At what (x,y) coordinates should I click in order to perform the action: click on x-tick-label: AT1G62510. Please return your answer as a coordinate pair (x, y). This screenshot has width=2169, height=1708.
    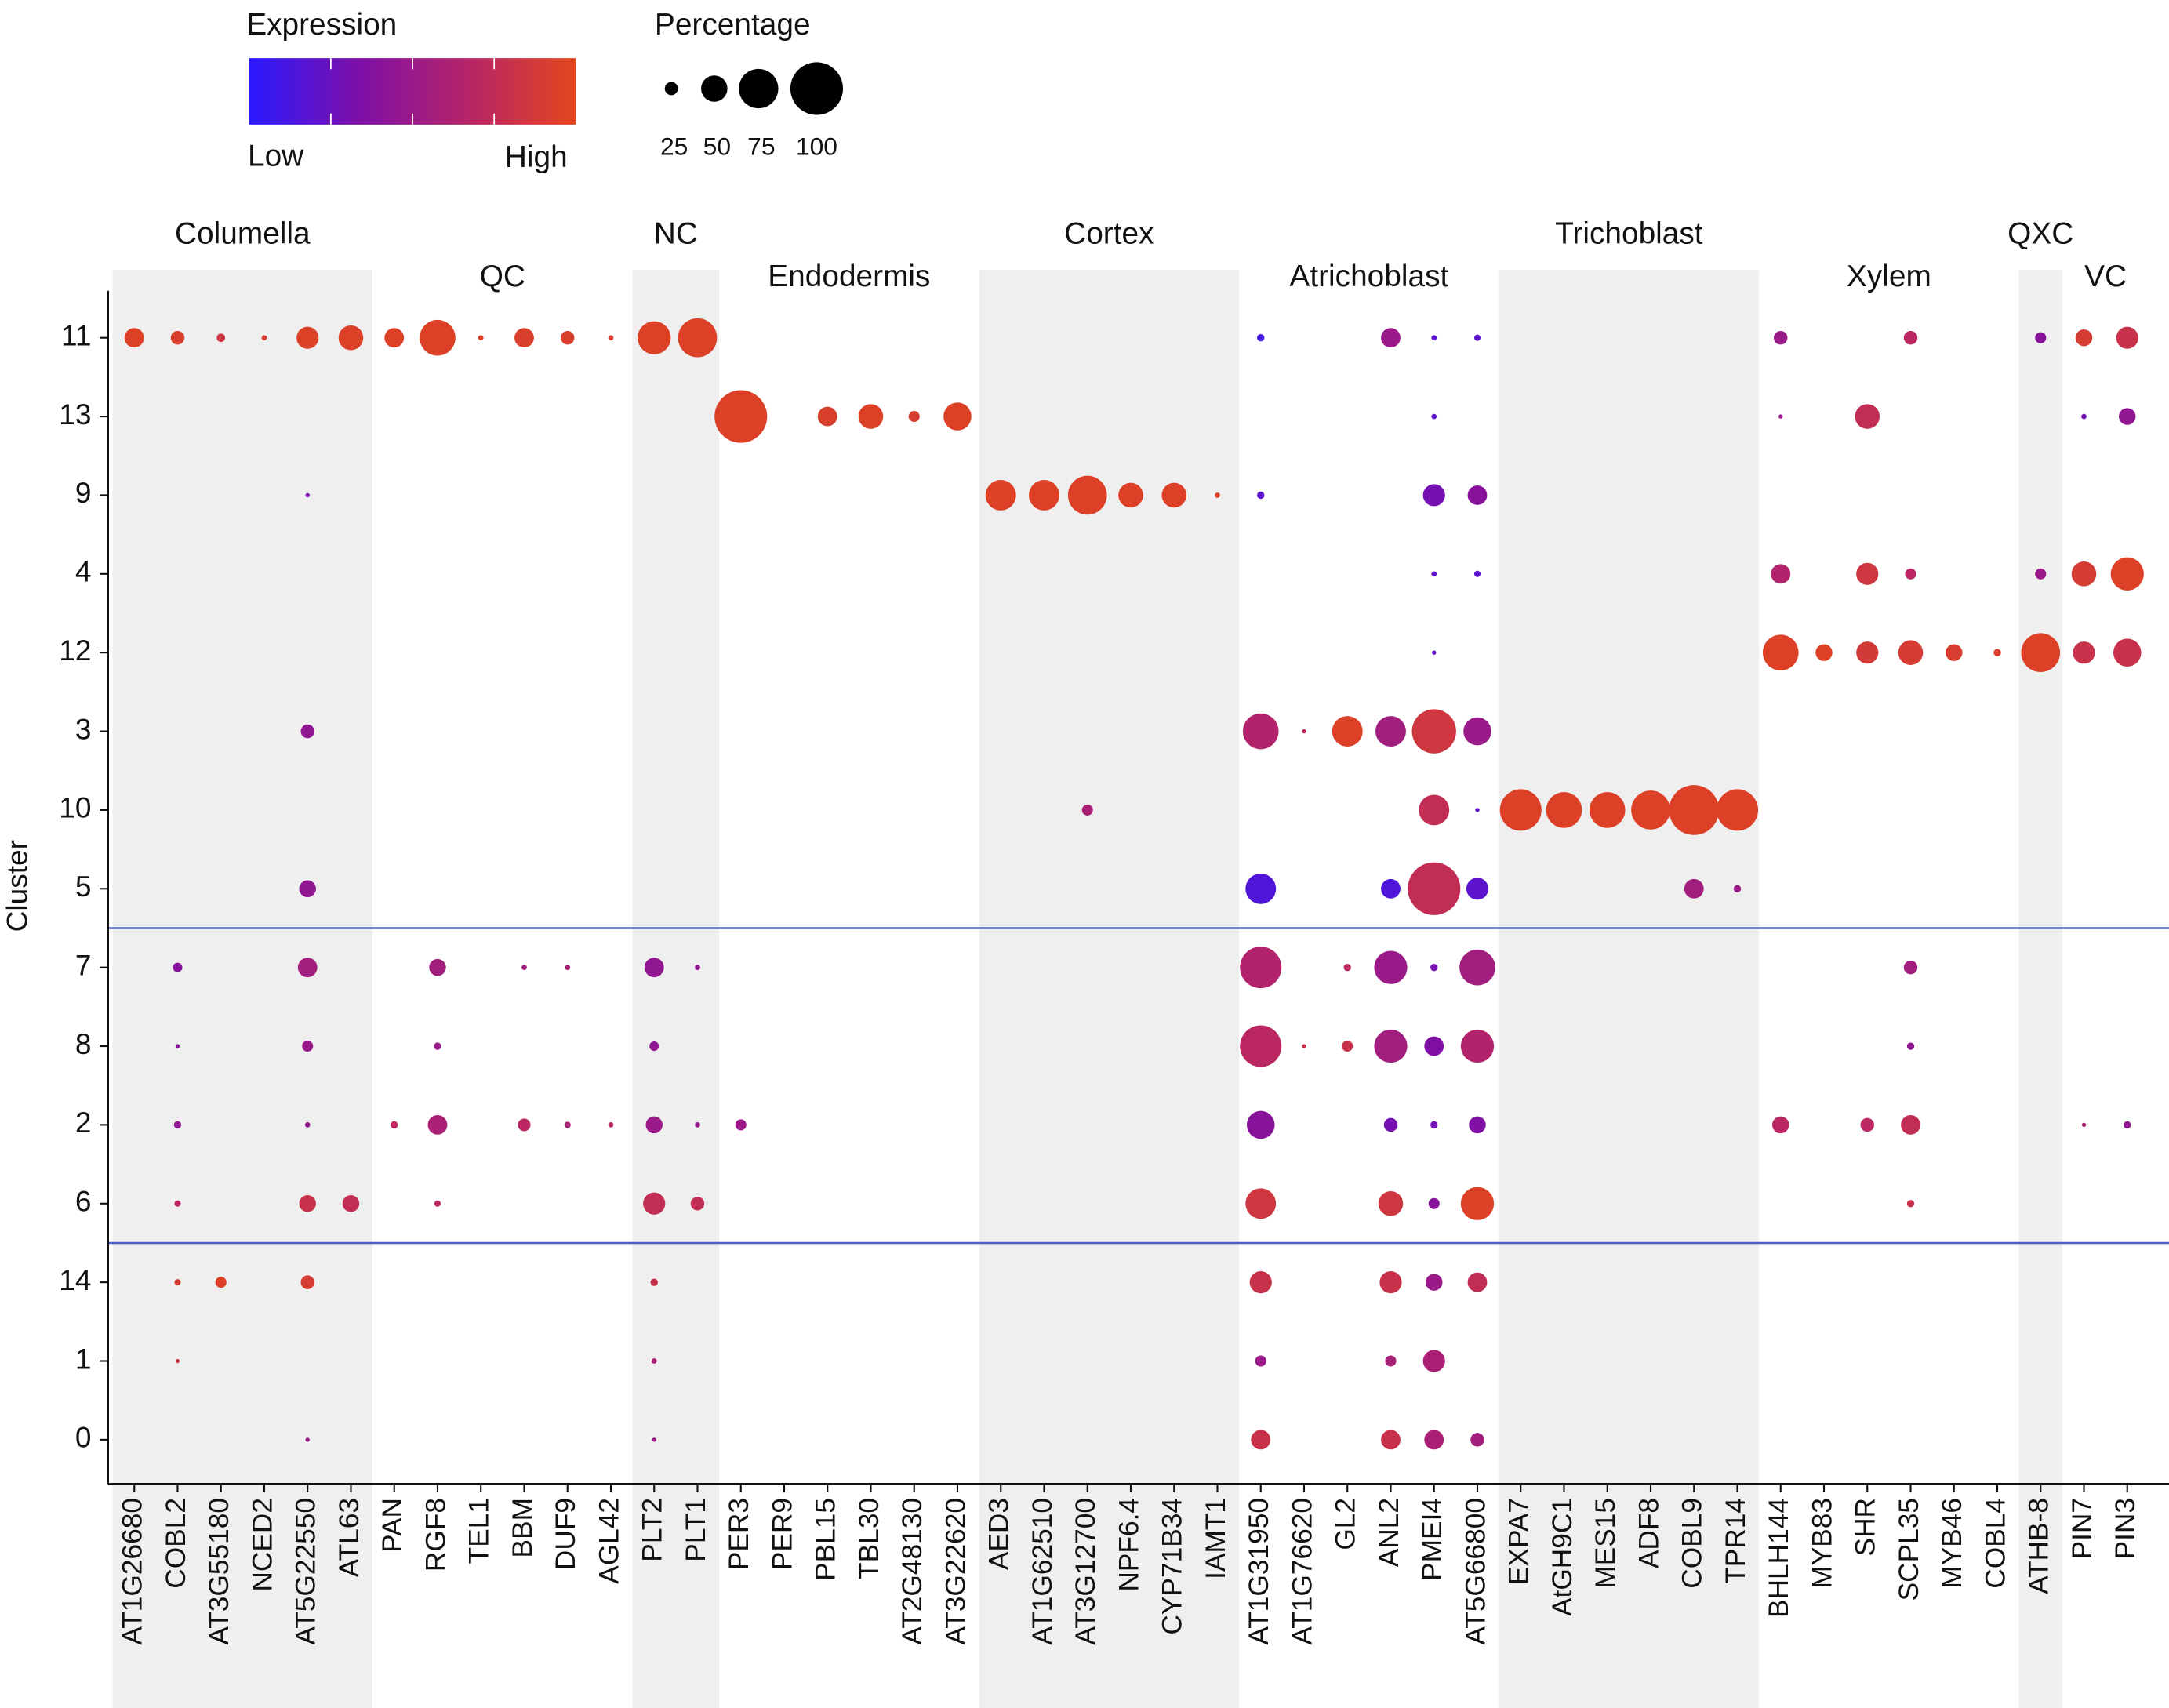
    Looking at the image, I should click on (1042, 1571).